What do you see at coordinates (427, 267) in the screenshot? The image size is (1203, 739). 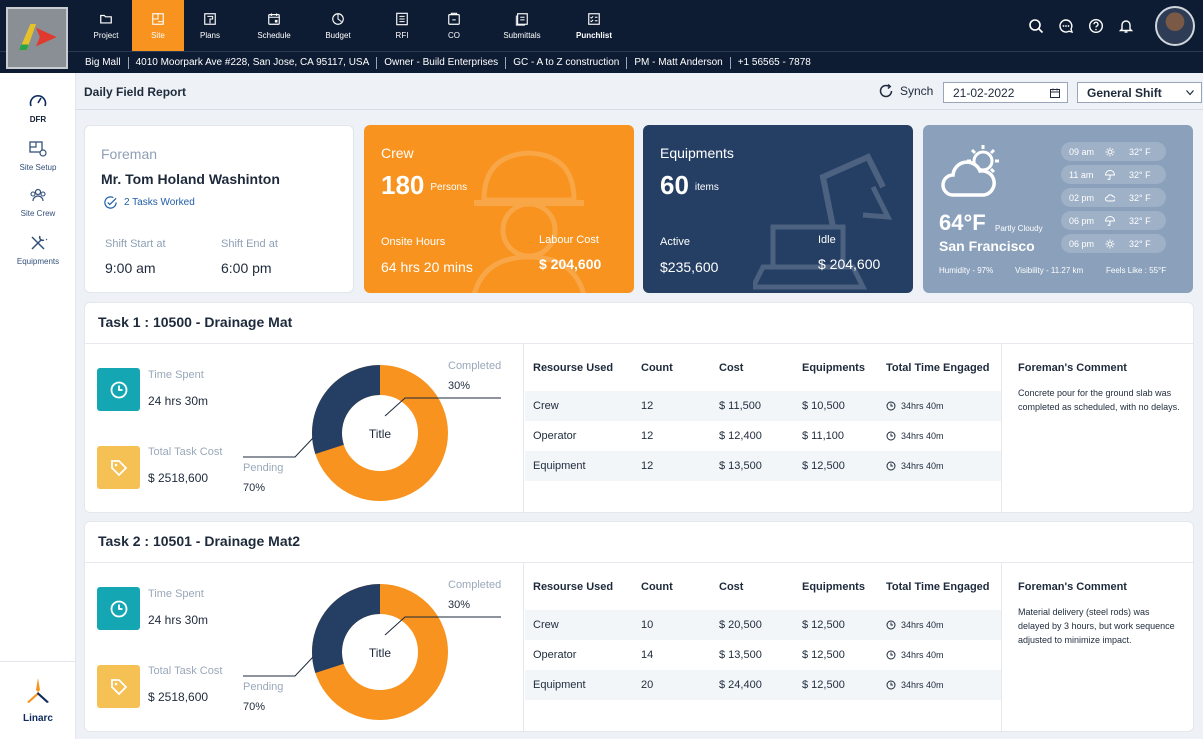 I see `onsite-hours: 64 hrs 20 mins` at bounding box center [427, 267].